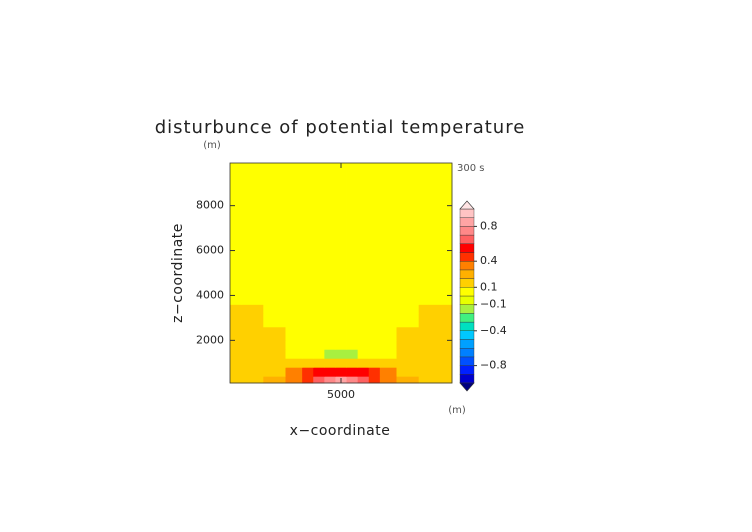 This screenshot has width=752, height=532. Describe the element at coordinates (340, 431) in the screenshot. I see `x-axis-label: x−coordinate` at that location.